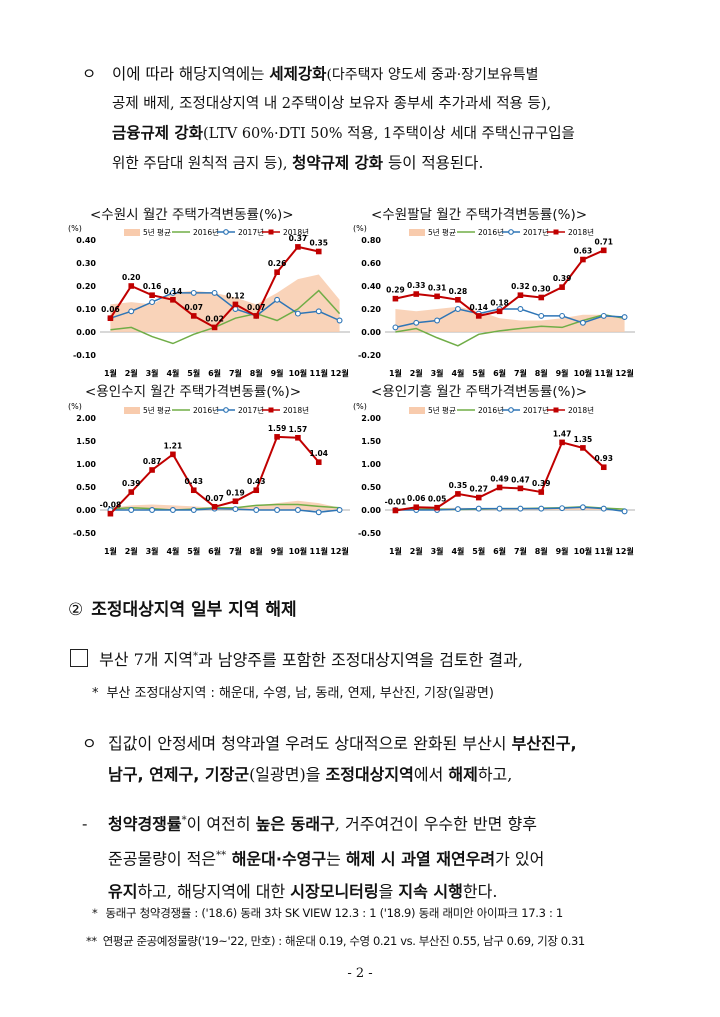  I want to click on data-label-2018: 0.28, so click(458, 291).